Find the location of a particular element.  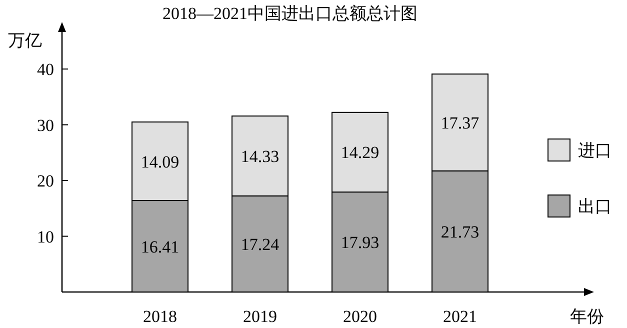

x-tick-label: 2020 is located at coordinates (360, 316).